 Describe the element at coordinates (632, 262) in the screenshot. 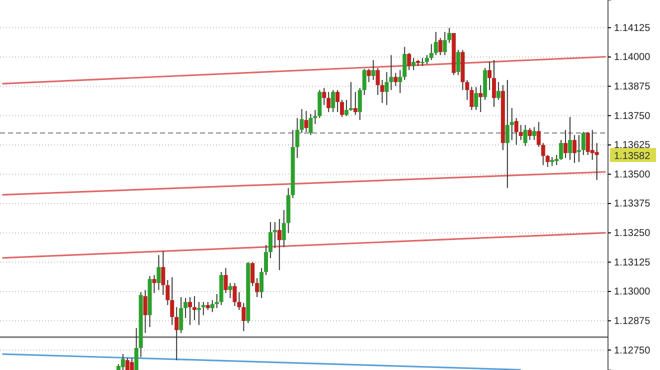

I see `y-tick-label: 1.13125` at that location.